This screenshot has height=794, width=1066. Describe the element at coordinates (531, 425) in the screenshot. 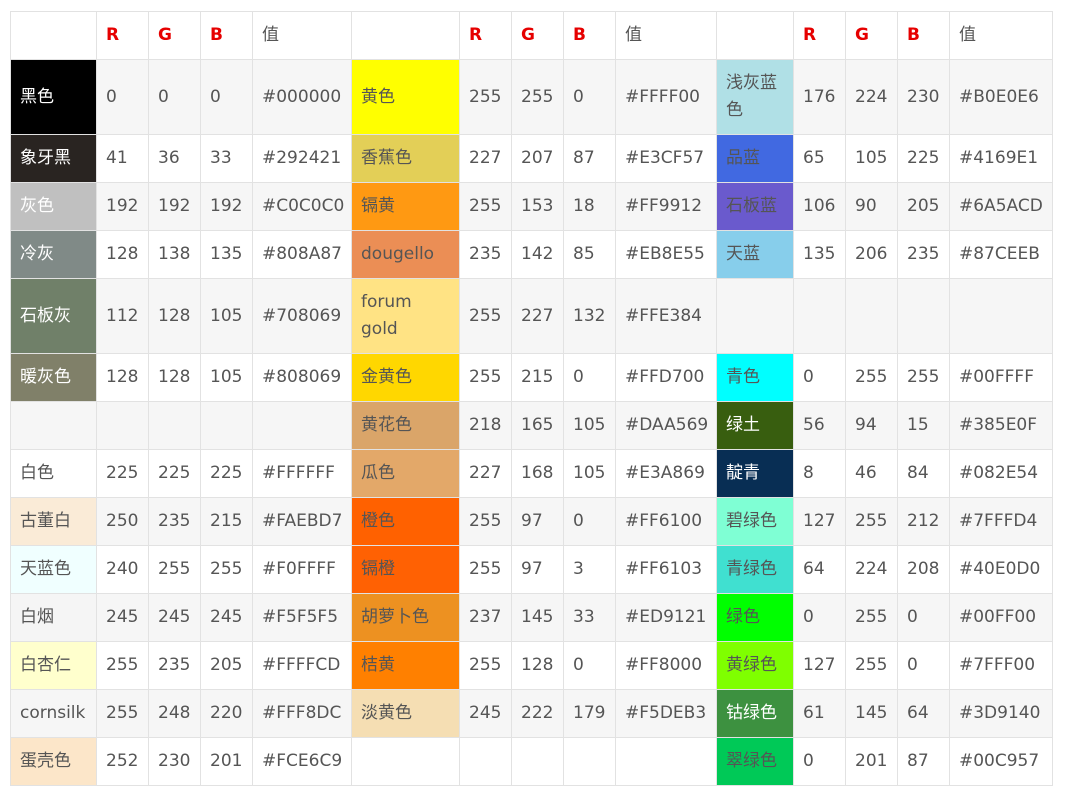

I see `table-row: 黄花色 218 165 105 #DAA569 绿土 56 94 15 #385E0F` at that location.